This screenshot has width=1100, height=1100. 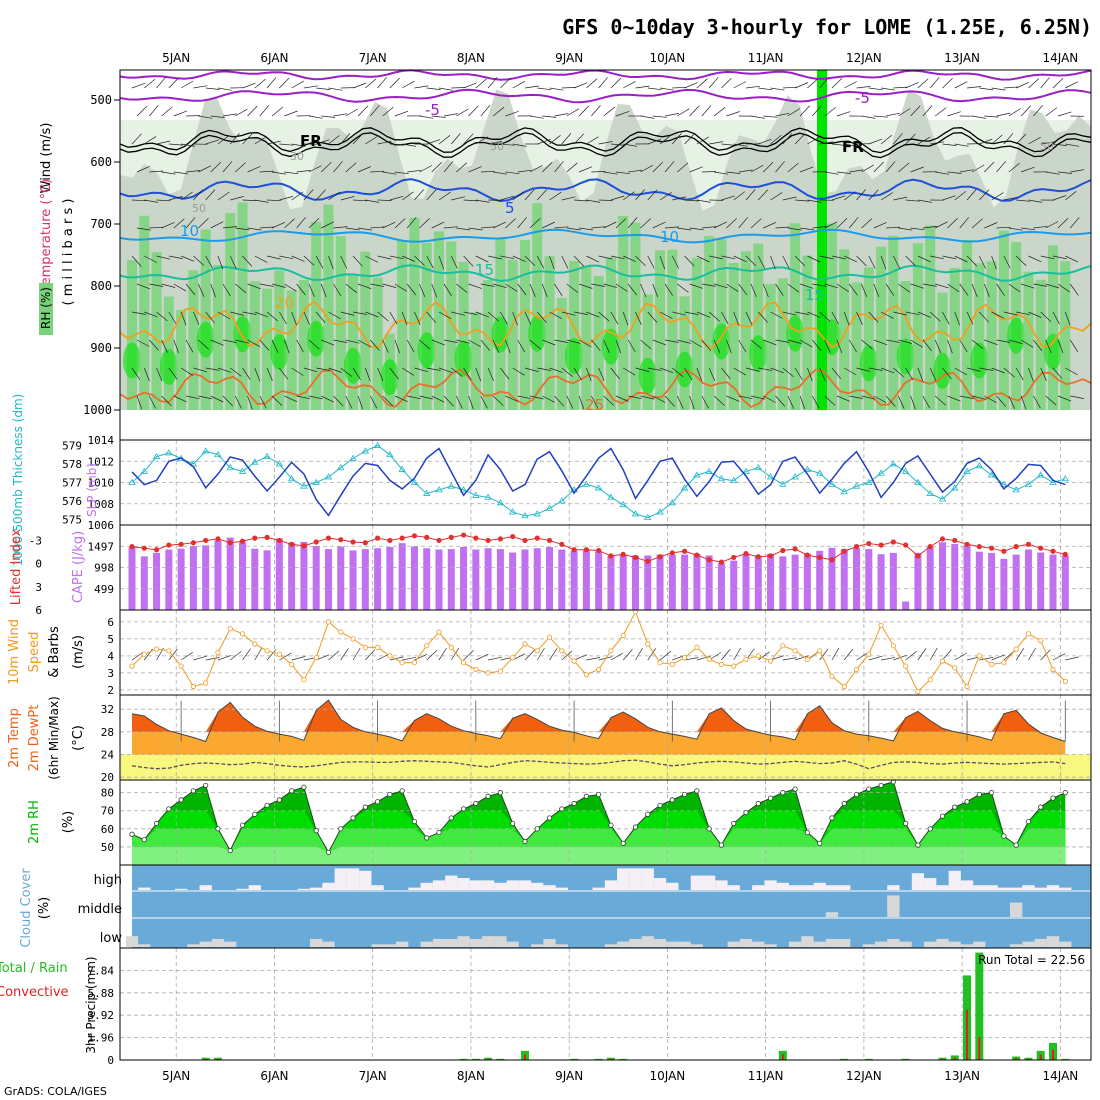 I want to click on rh2m-tick-label: 70, so click(x=107, y=811).